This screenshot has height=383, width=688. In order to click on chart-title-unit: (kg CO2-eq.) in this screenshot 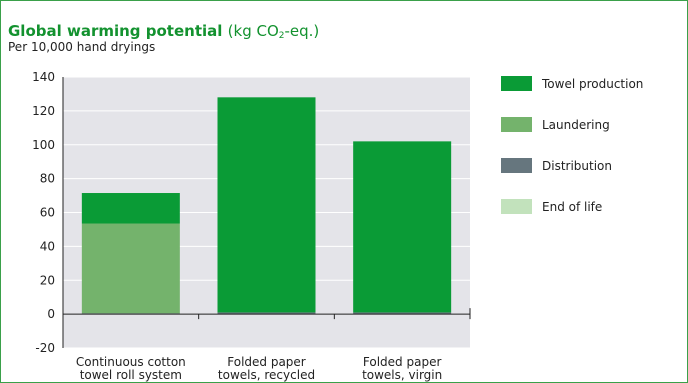, I will do `click(273, 31)`.